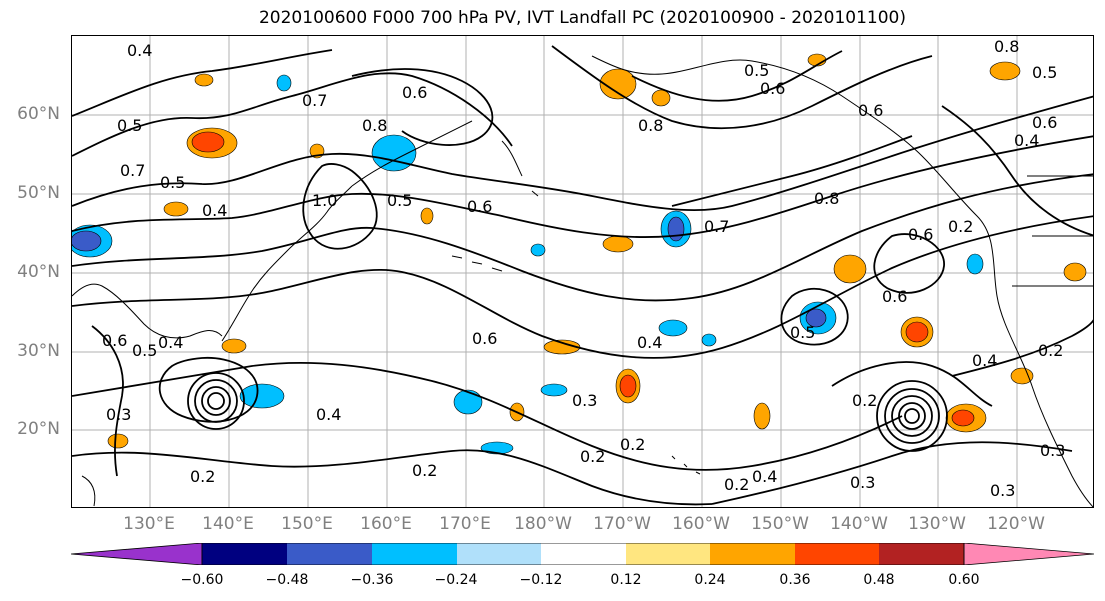 This screenshot has height=601, width=1105. What do you see at coordinates (228, 524) in the screenshot?
I see `lon-label: 140°E` at bounding box center [228, 524].